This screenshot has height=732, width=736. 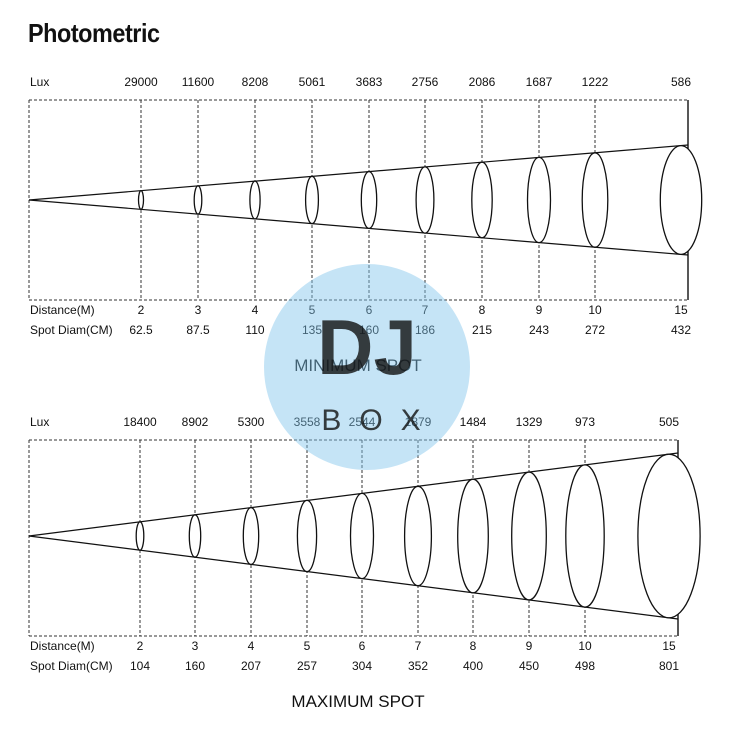 What do you see at coordinates (362, 422) in the screenshot?
I see `lux-value: 2544` at bounding box center [362, 422].